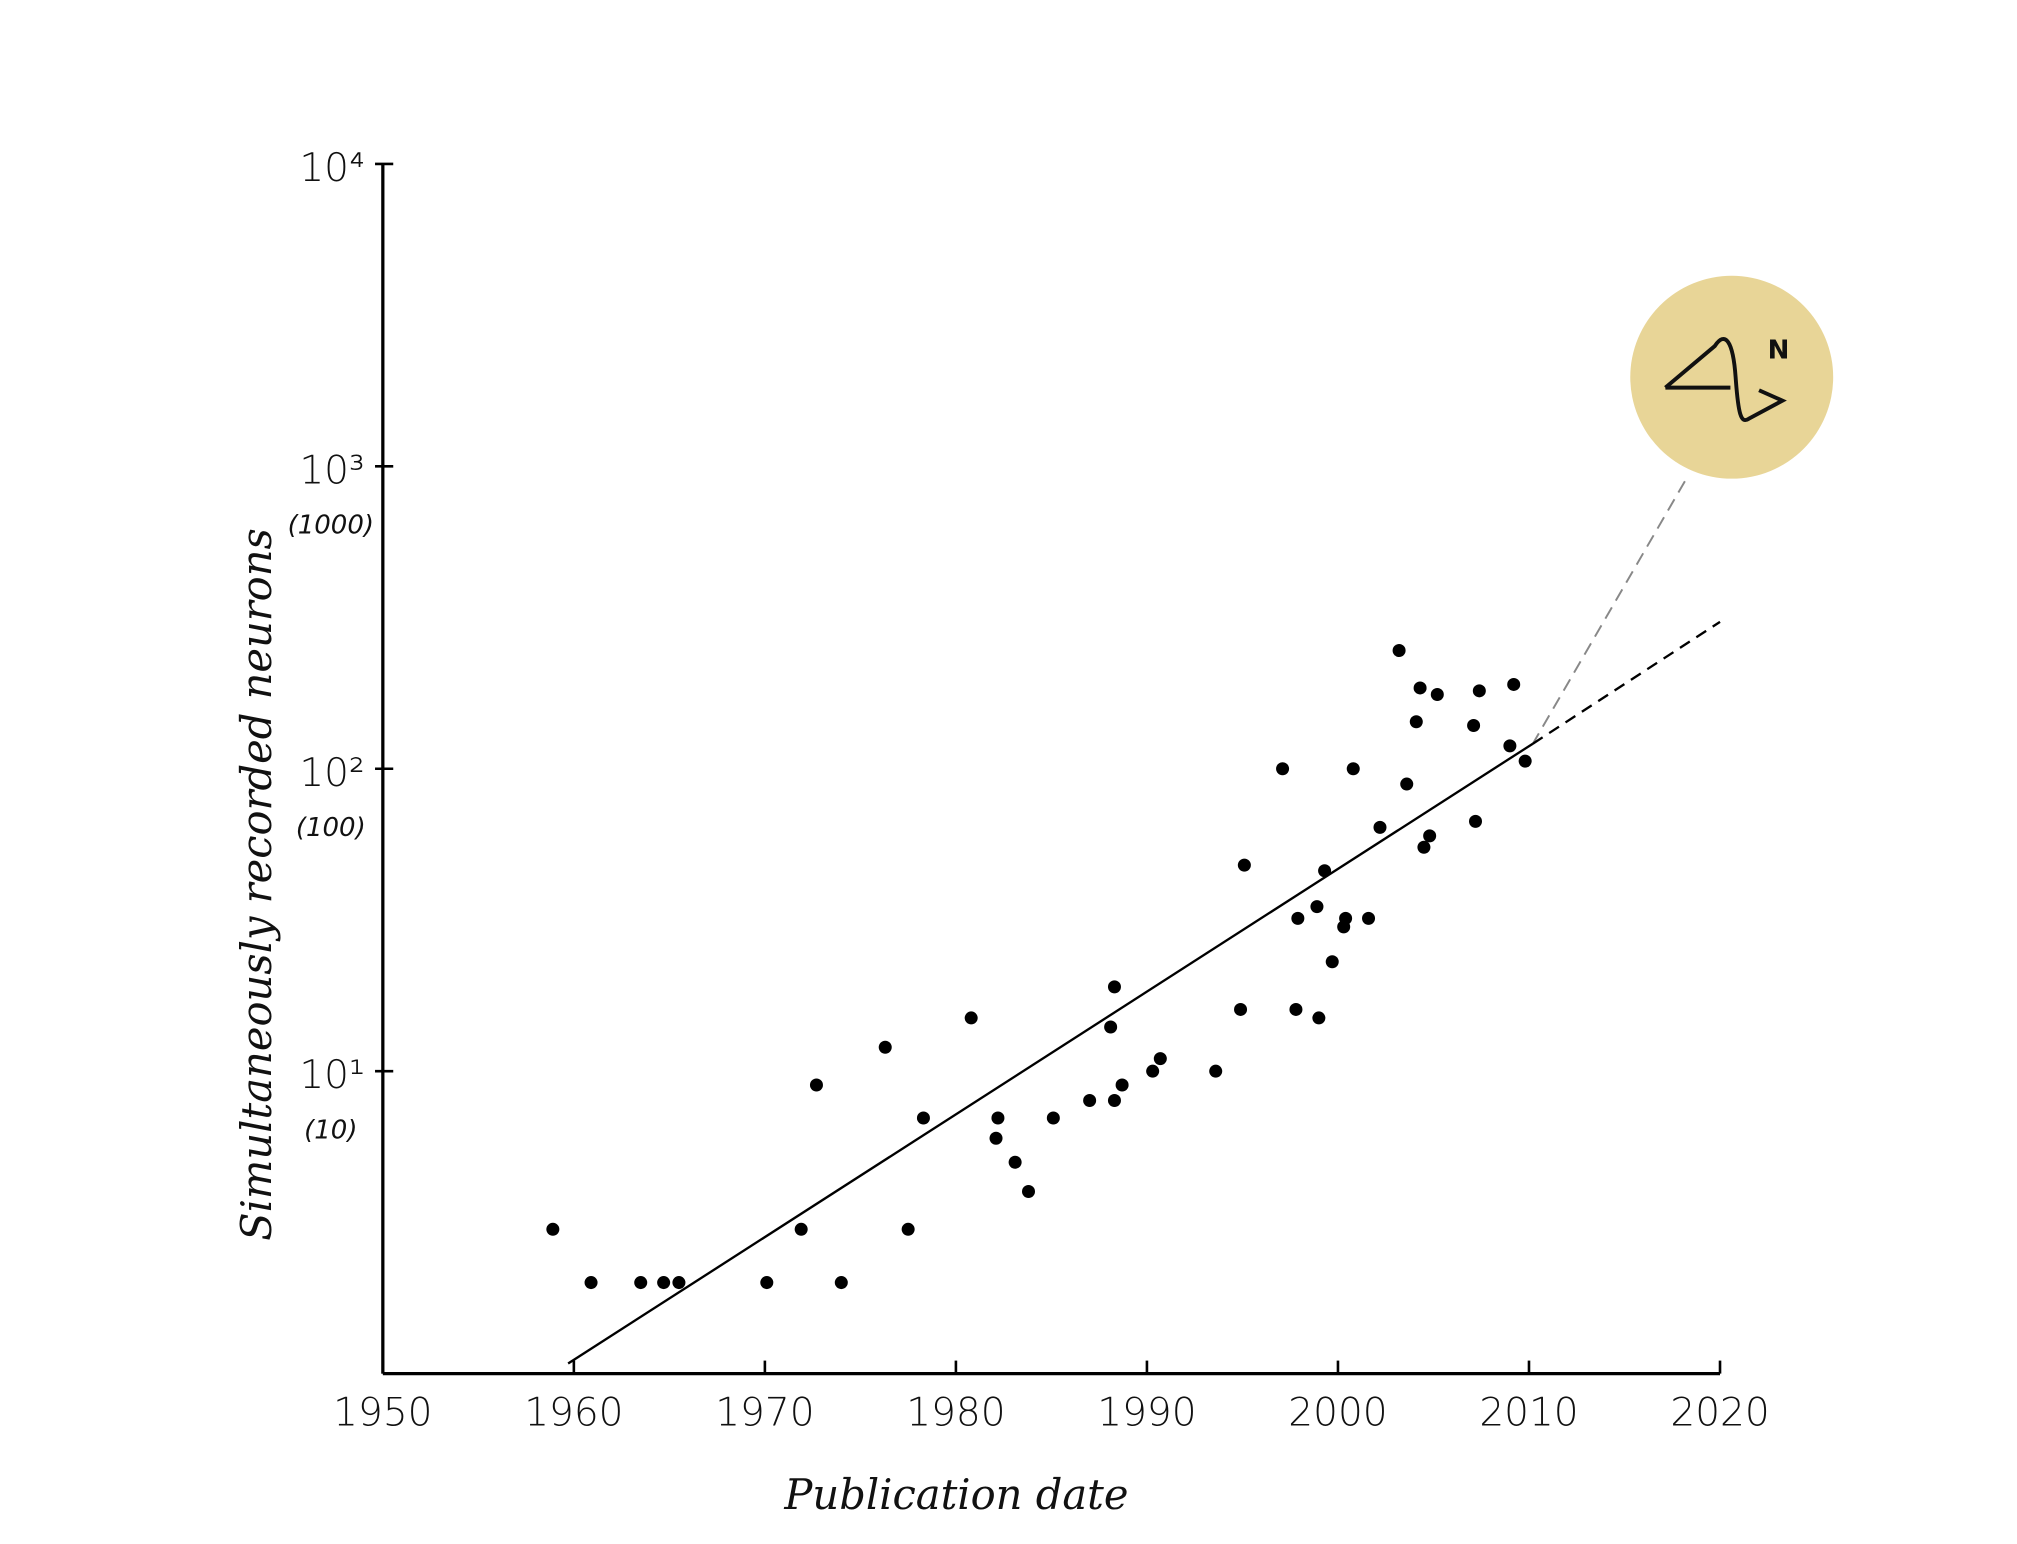 Image resolution: width=2017 pixels, height=1544 pixels. I want to click on logo-text: N, so click(1779, 351).